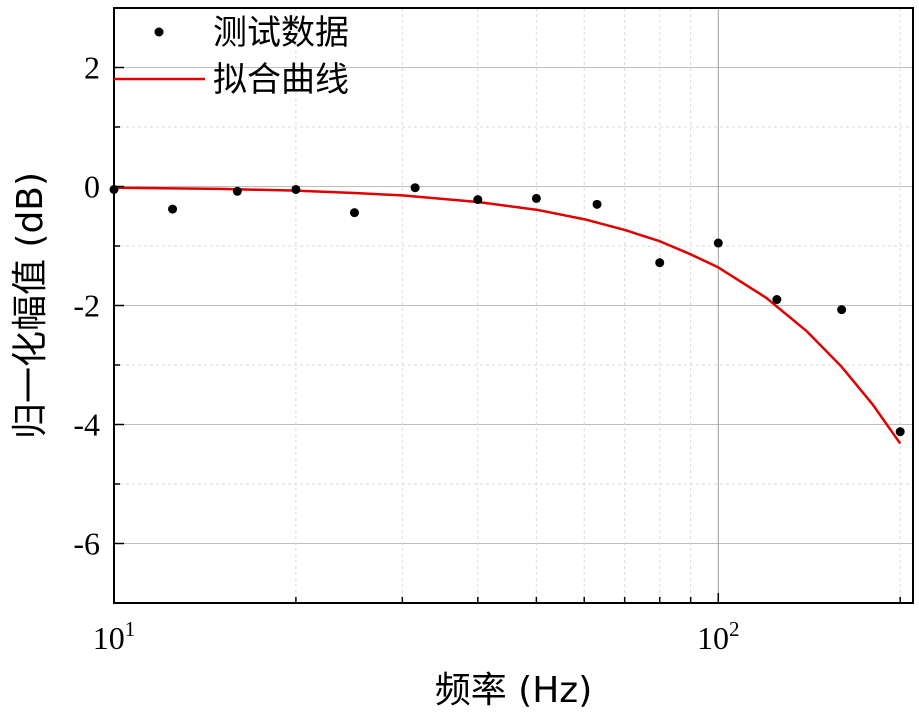  What do you see at coordinates (231, 56) in the screenshot?
I see `legend: 测试数据 拟合曲线` at bounding box center [231, 56].